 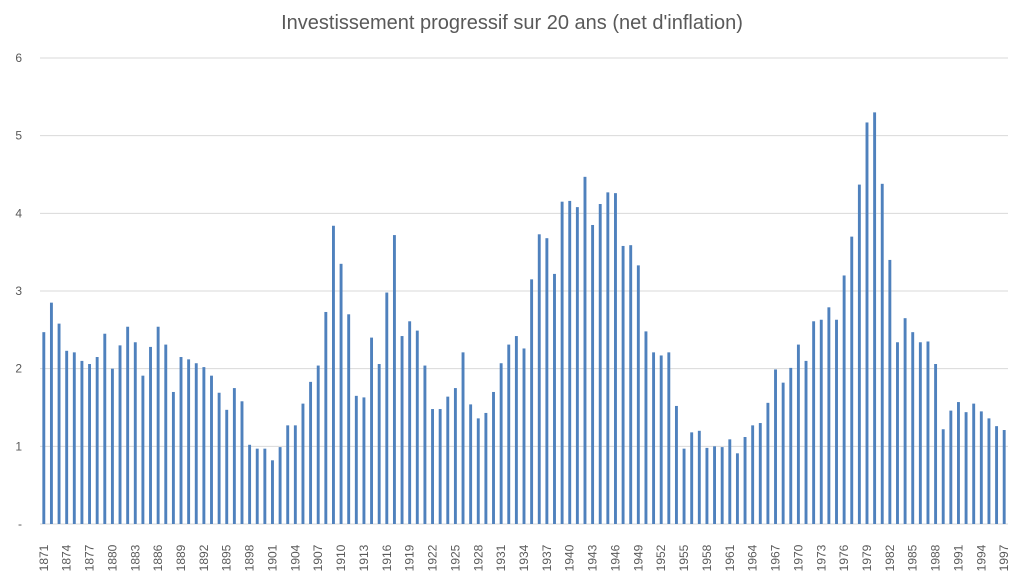 What do you see at coordinates (707, 557) in the screenshot?
I see `x-tick-label: 1958` at bounding box center [707, 557].